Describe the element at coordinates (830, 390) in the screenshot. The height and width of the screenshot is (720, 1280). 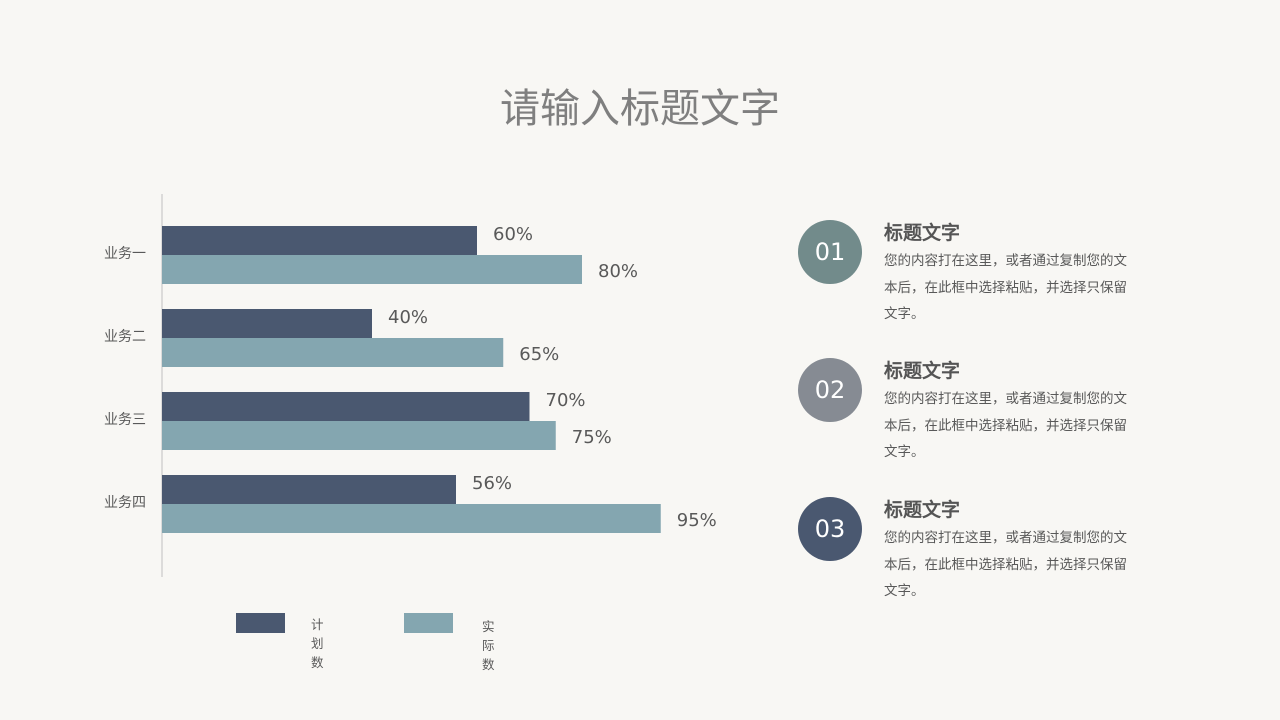
I see `number-badge: 02` at that location.